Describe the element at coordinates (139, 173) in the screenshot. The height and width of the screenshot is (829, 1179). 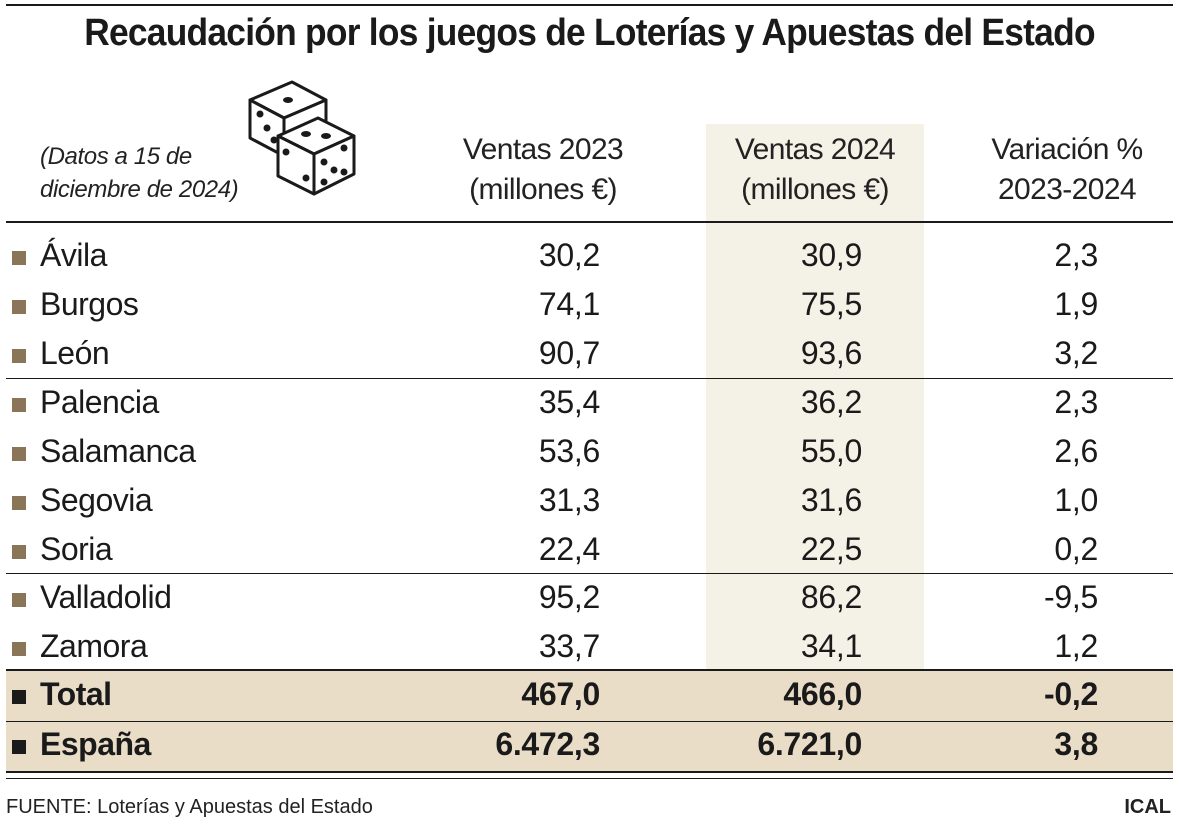
I see `date-note: (Datos a 15 de diciembre de 2024)` at that location.